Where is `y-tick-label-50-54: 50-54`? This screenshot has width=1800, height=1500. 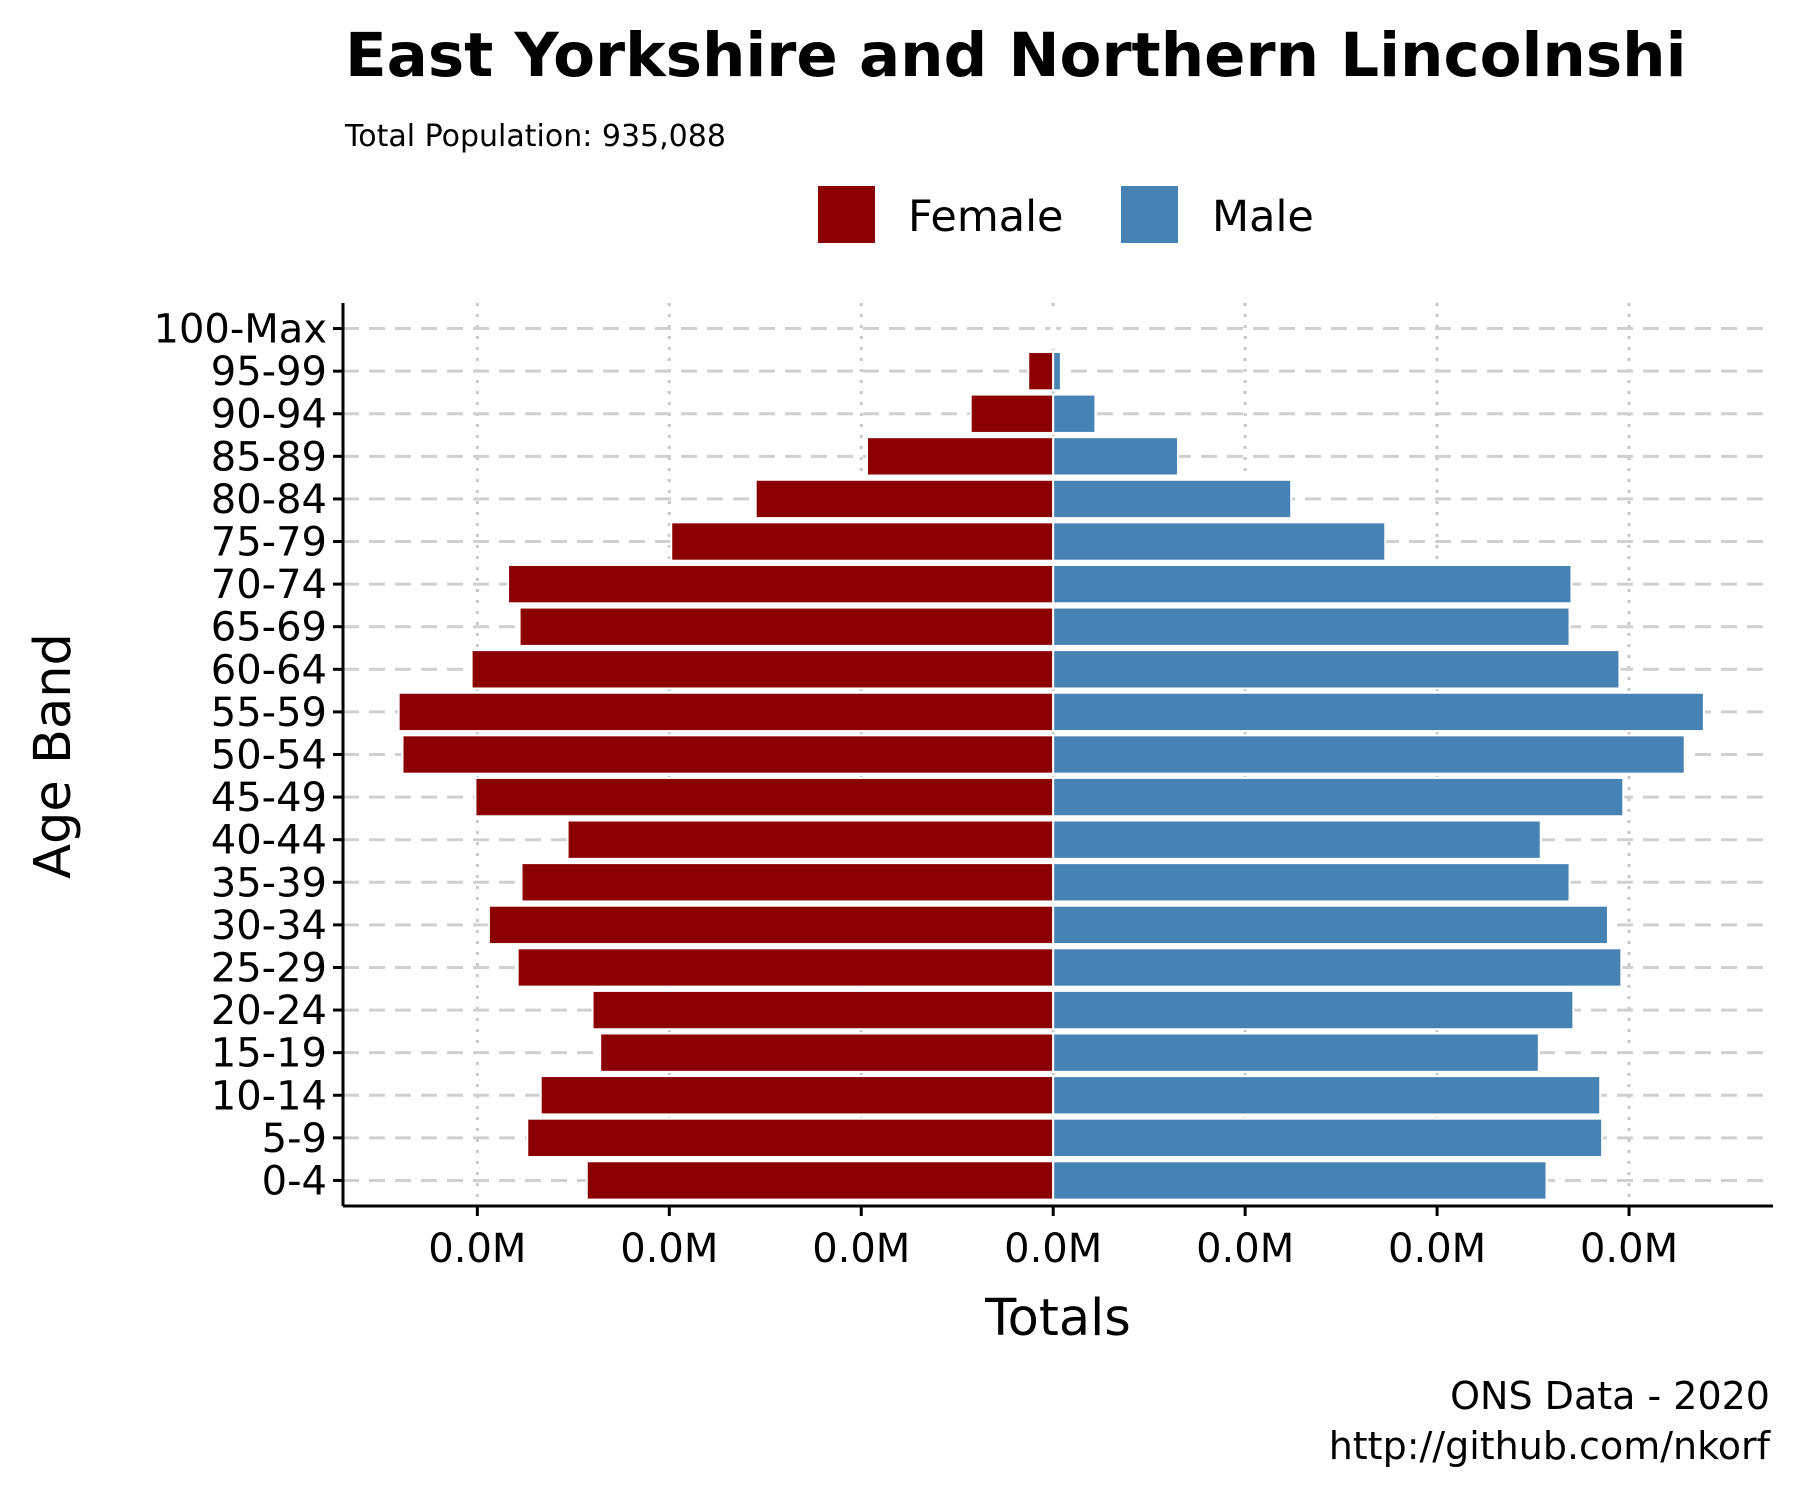
y-tick-label-50-54: 50-54 is located at coordinates (269, 756).